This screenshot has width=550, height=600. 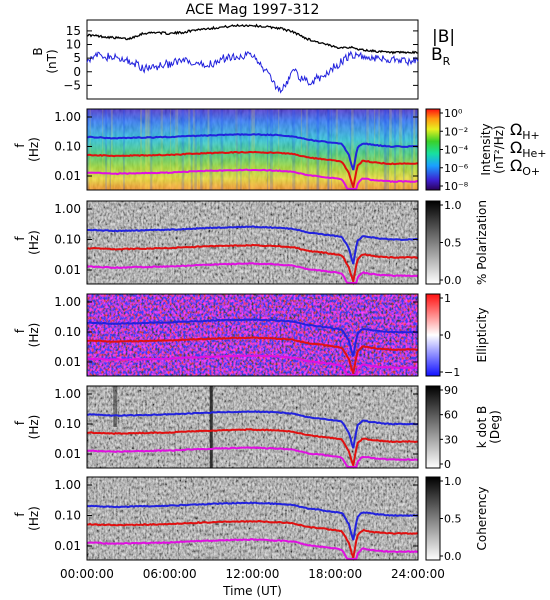 What do you see at coordinates (482, 335) in the screenshot?
I see `colorbar-label: Ellipticity` at bounding box center [482, 335].